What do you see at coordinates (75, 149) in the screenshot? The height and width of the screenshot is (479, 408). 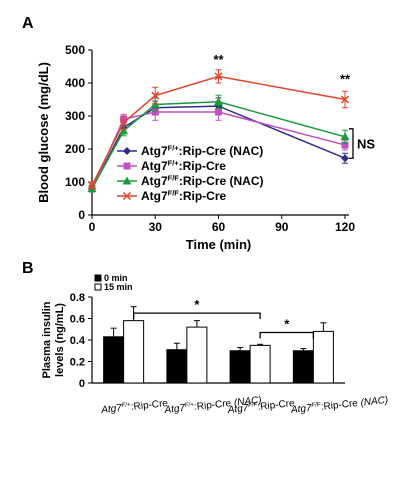 I see `y-tick-label: 200` at bounding box center [75, 149].